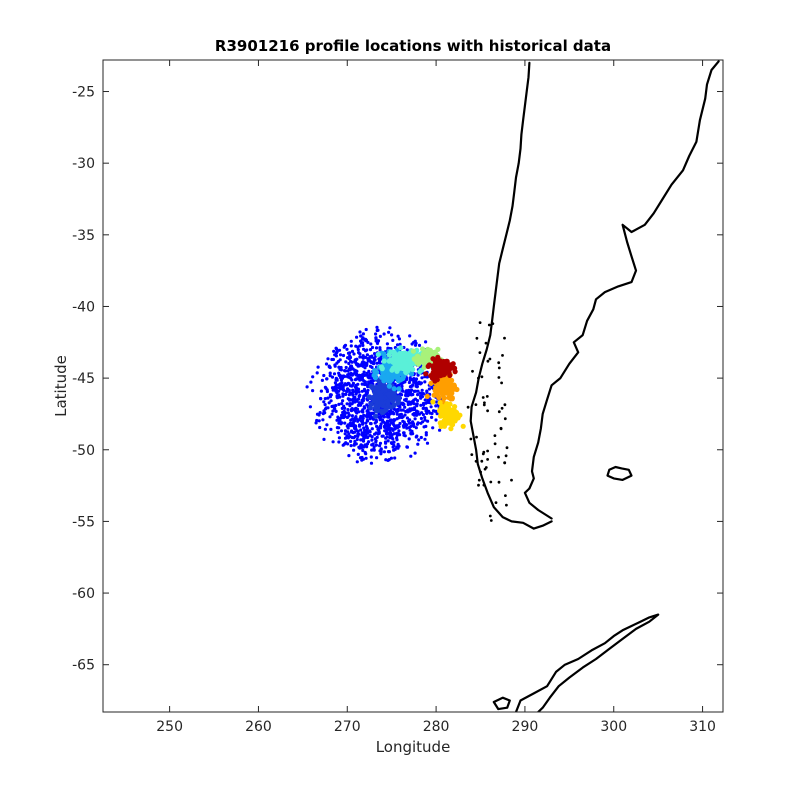 The height and width of the screenshot is (800, 800). What do you see at coordinates (83, 666) in the screenshot?
I see `y-tick-label: -65` at bounding box center [83, 666].